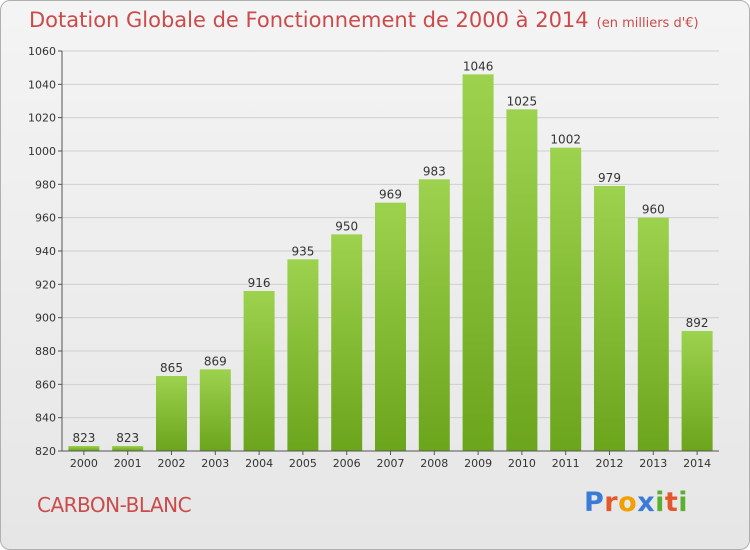 The image size is (750, 550). I want to click on data-label-2000: 823, so click(83, 438).